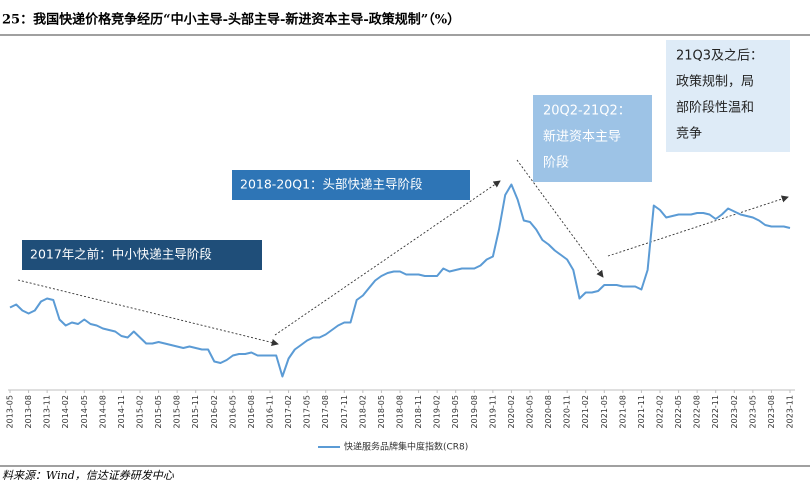  What do you see at coordinates (270, 411) in the screenshot?
I see `x-tick-label: 2016-11` at bounding box center [270, 411].